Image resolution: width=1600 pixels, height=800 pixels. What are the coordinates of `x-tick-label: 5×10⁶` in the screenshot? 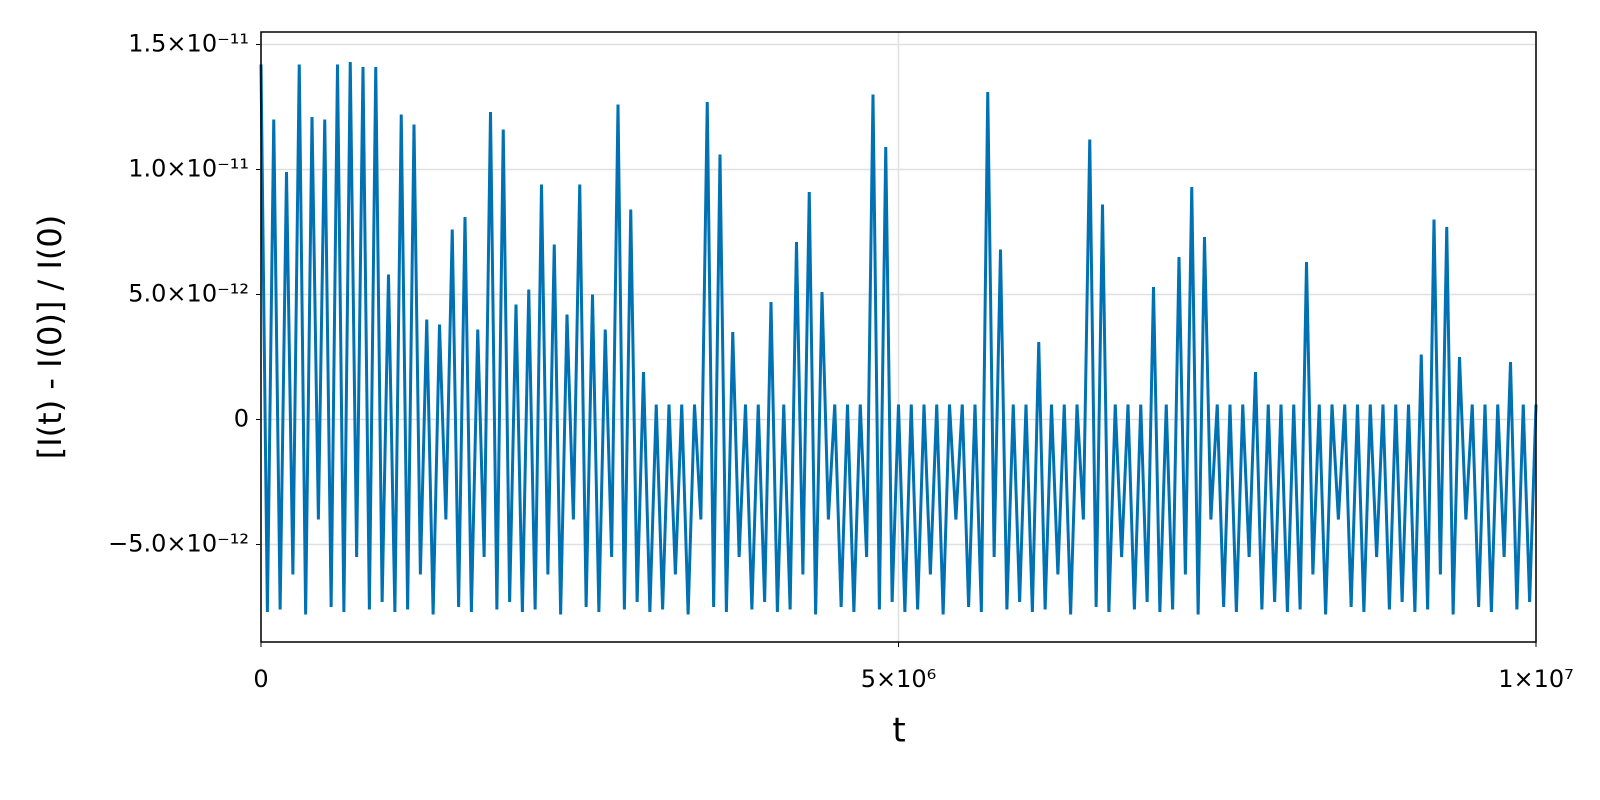 It's located at (899, 679).